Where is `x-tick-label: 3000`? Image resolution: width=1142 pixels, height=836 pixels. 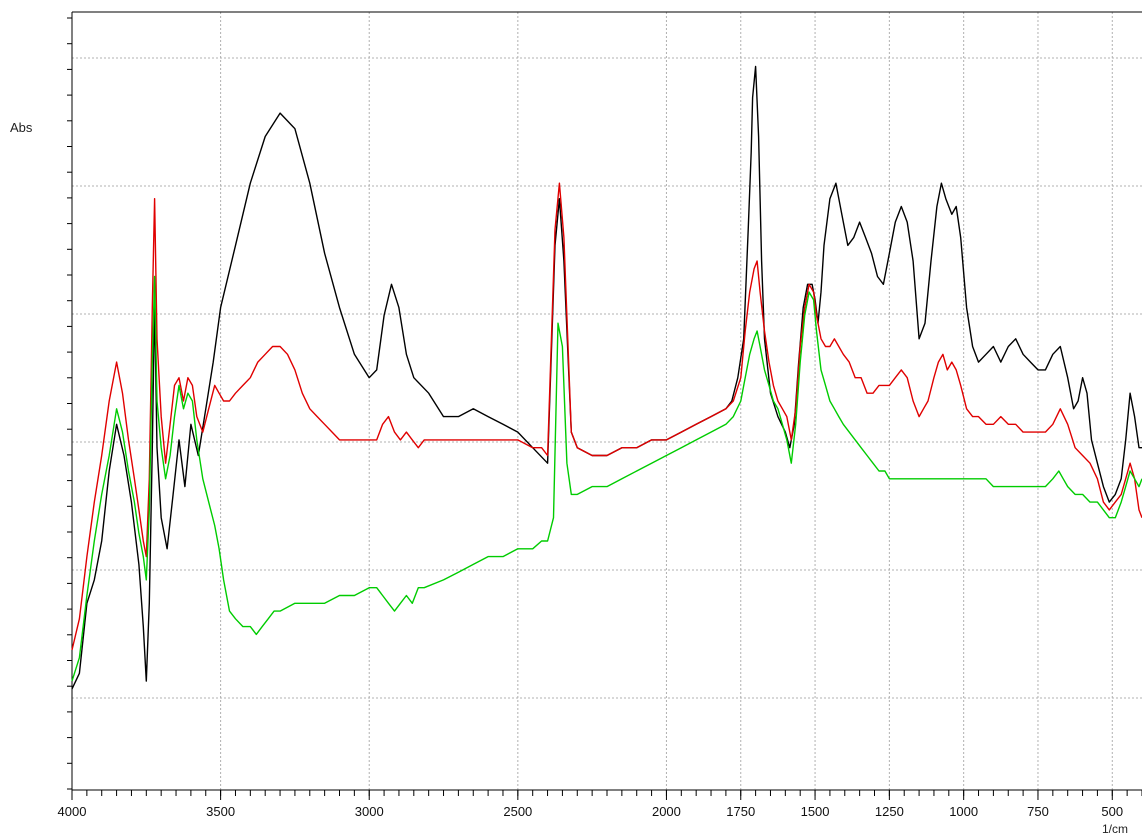
x-tick-label: 3000 is located at coordinates (369, 811).